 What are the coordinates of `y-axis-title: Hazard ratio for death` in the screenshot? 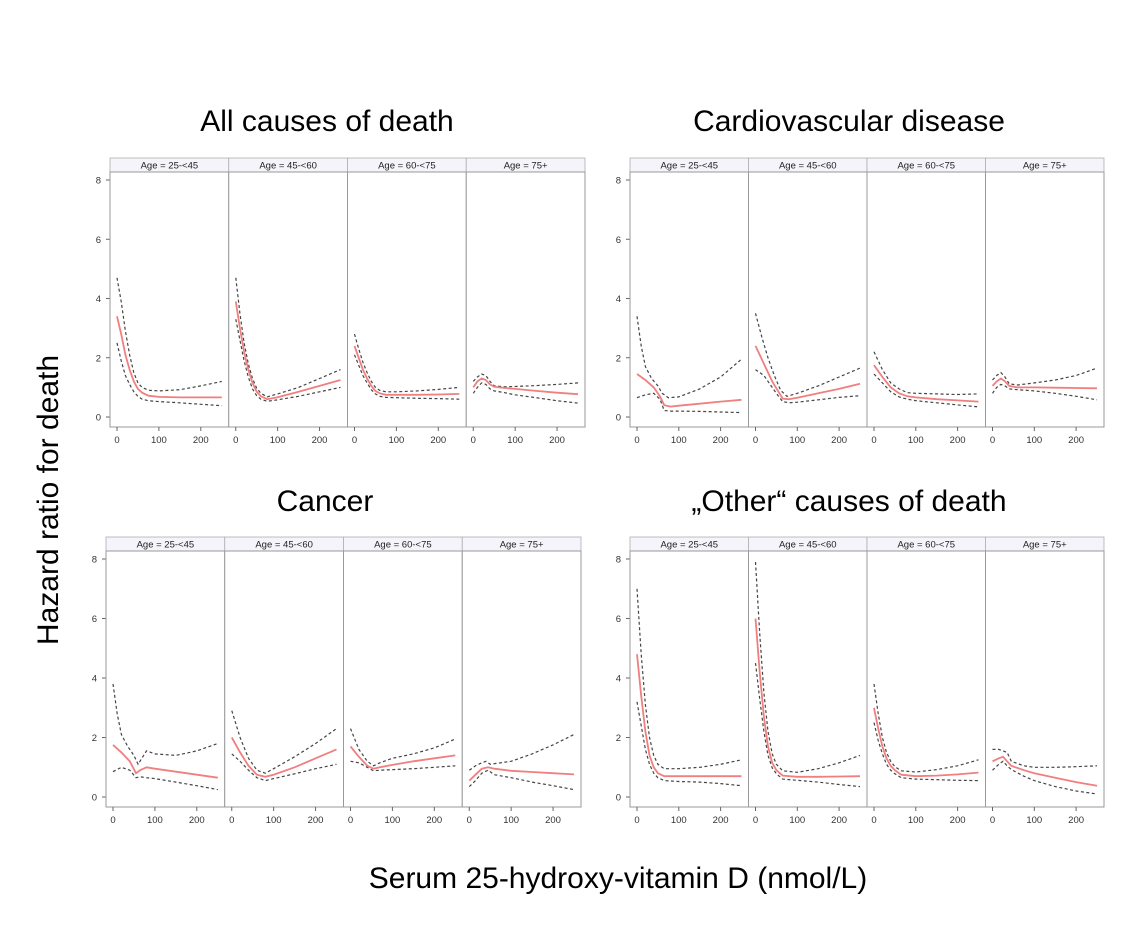 It's located at (48, 500).